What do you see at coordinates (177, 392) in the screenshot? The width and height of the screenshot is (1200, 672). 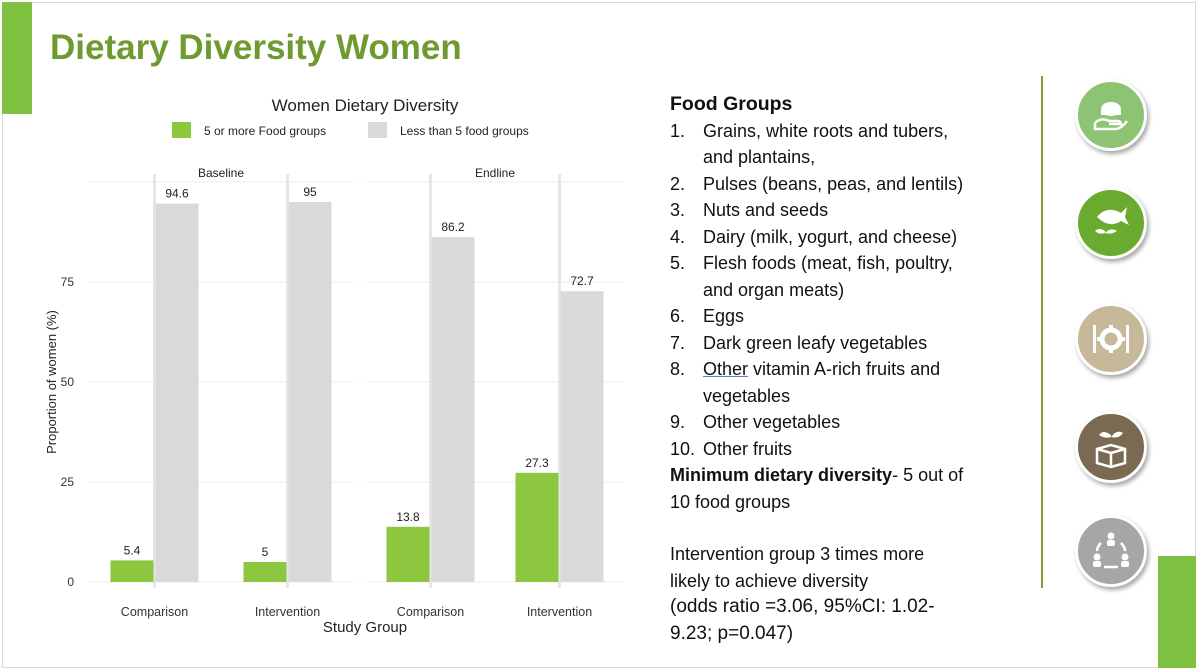 I see `bar-baseline-comparison-less-than-five` at bounding box center [177, 392].